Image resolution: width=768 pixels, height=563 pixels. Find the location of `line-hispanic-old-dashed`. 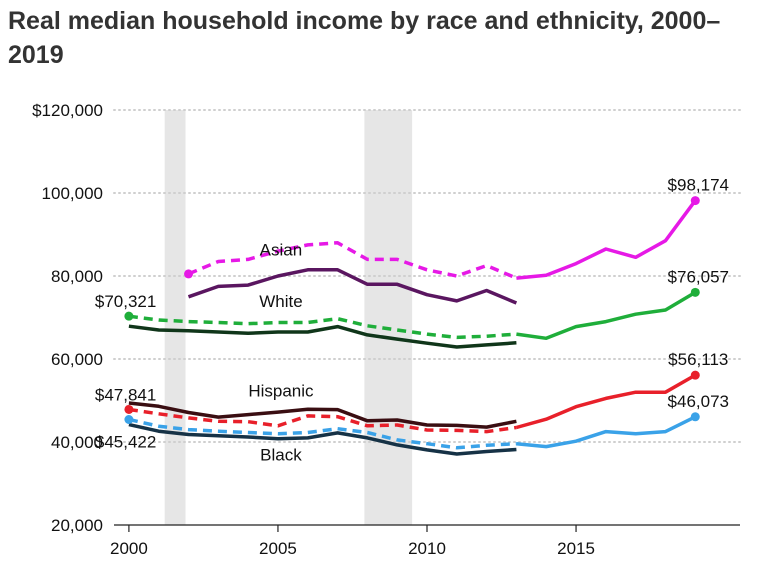

line-hispanic-old-dashed is located at coordinates (322, 420).